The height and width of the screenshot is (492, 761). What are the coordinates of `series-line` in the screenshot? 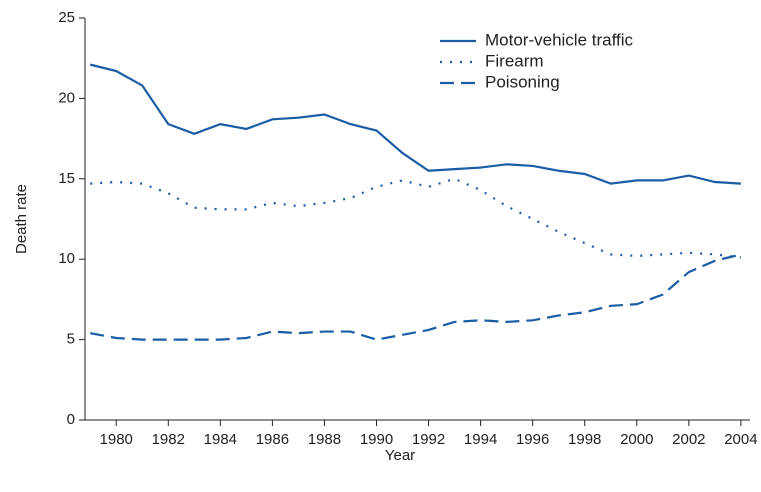 It's located at (416, 218).